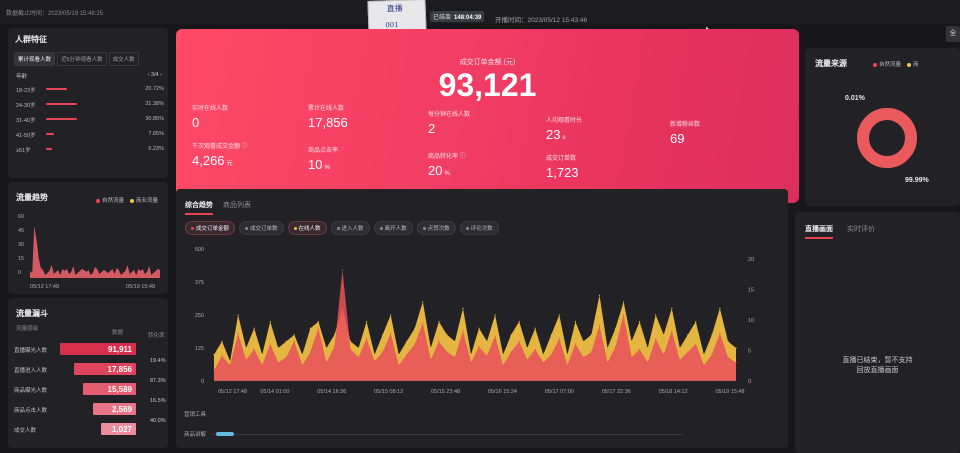 Image resolution: width=960 pixels, height=453 pixels. What do you see at coordinates (861, 229) in the screenshot?
I see `tab-realtime-reviews: 实时评价` at bounding box center [861, 229].